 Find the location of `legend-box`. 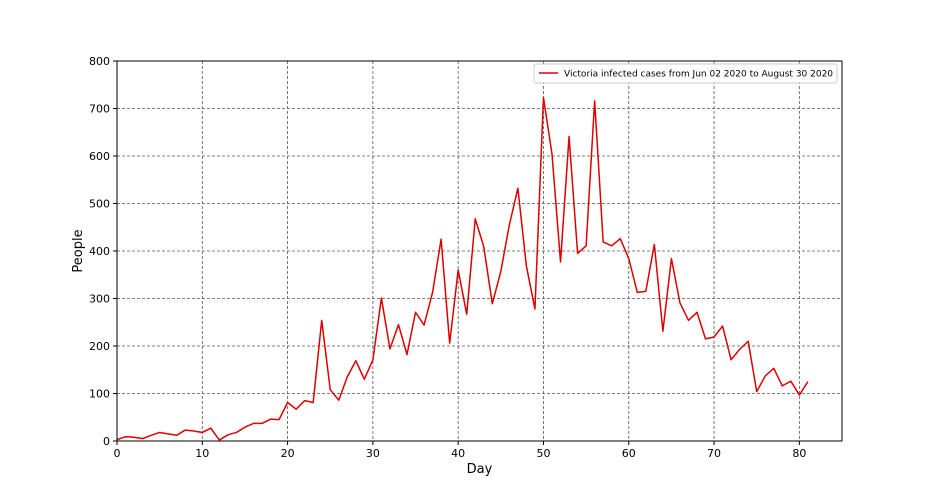

legend-box is located at coordinates (685, 73).